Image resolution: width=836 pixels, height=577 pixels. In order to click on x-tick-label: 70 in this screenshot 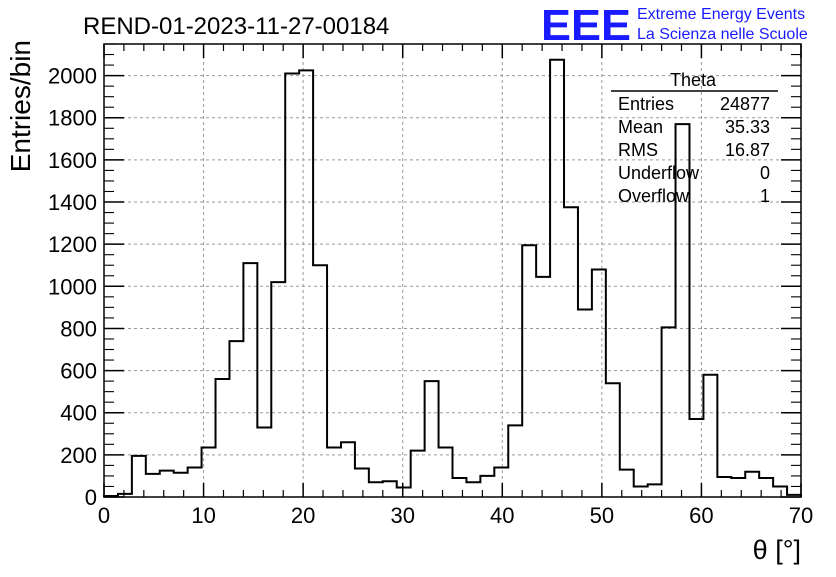, I will do `click(801, 515)`.